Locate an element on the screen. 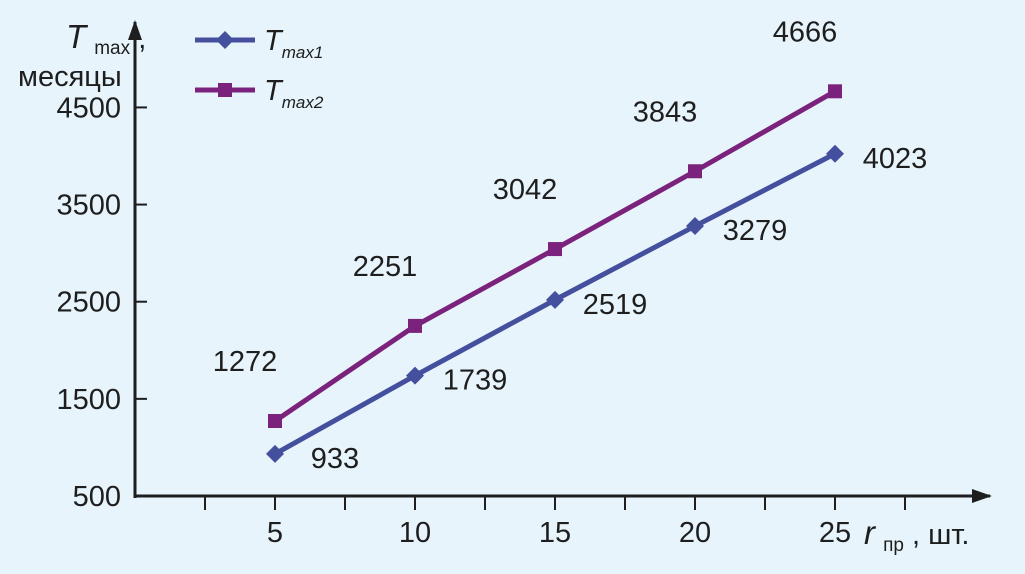 The width and height of the screenshot is (1025, 574). x-tick-label: 5 is located at coordinates (275, 533).